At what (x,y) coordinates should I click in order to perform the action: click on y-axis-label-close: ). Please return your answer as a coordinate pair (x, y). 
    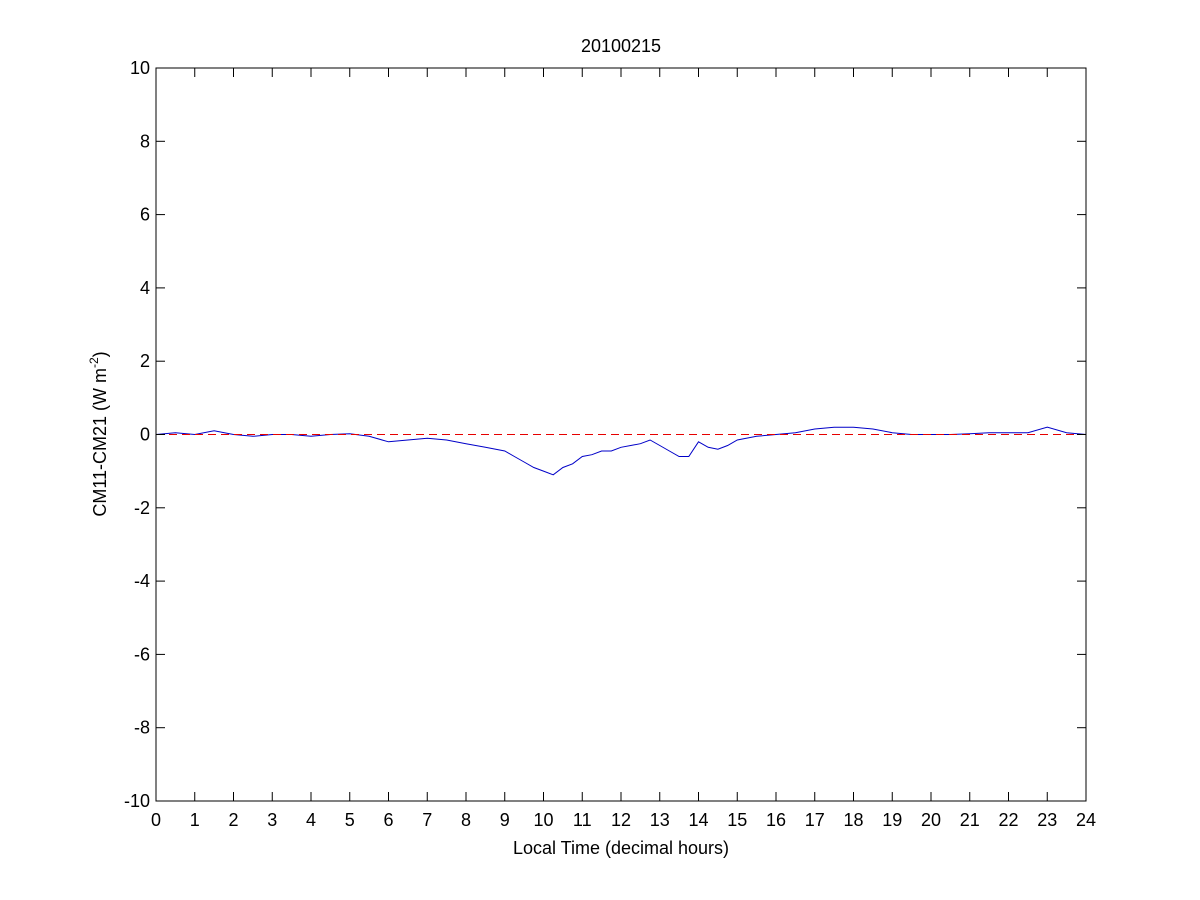
    Looking at the image, I should click on (100, 354).